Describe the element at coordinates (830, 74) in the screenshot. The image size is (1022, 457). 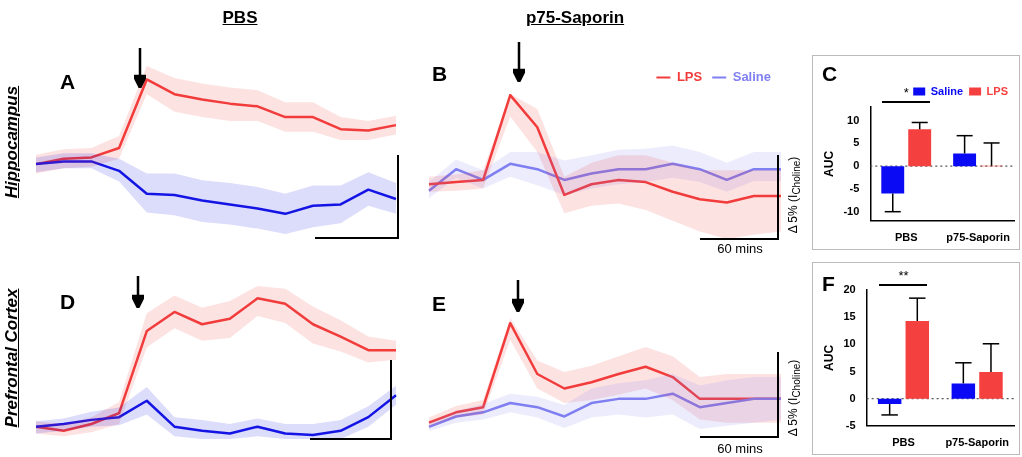
I see `chart-title: C` at that location.